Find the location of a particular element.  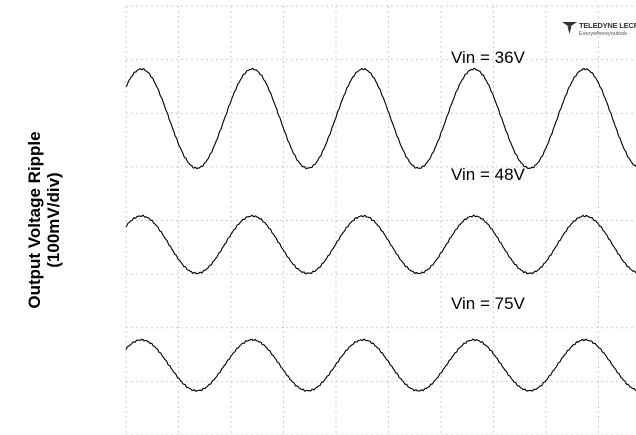

y-axis-label-line-2: (100mV/div) is located at coordinates (53, 220).